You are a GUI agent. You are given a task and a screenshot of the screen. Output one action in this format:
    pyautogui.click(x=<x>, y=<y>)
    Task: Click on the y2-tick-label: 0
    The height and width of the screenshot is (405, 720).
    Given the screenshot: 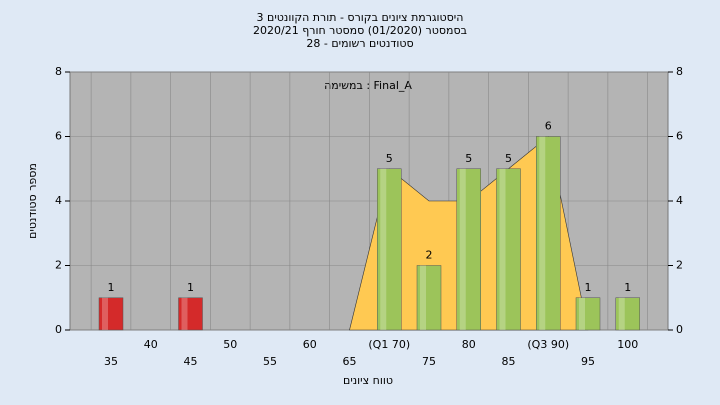 What is the action you would take?
    pyautogui.click(x=679, y=329)
    